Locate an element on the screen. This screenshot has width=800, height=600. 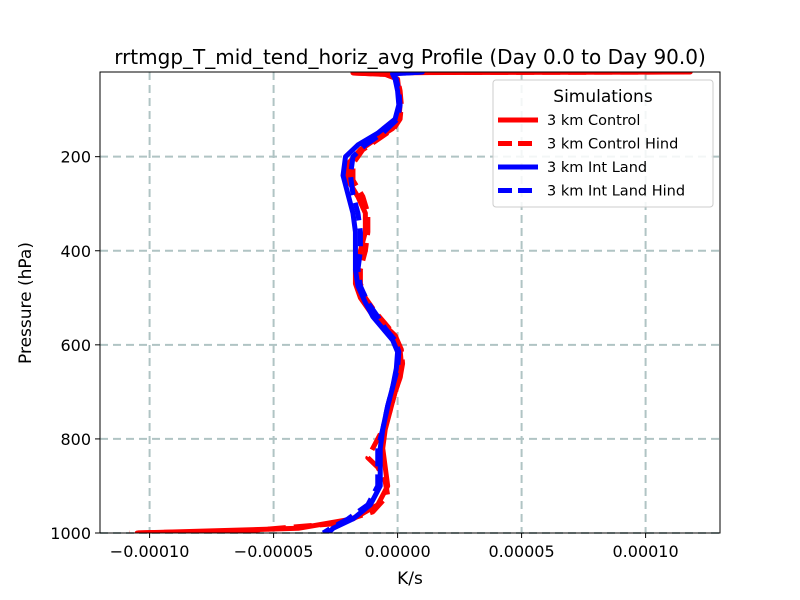
legend-box is located at coordinates (603, 143).